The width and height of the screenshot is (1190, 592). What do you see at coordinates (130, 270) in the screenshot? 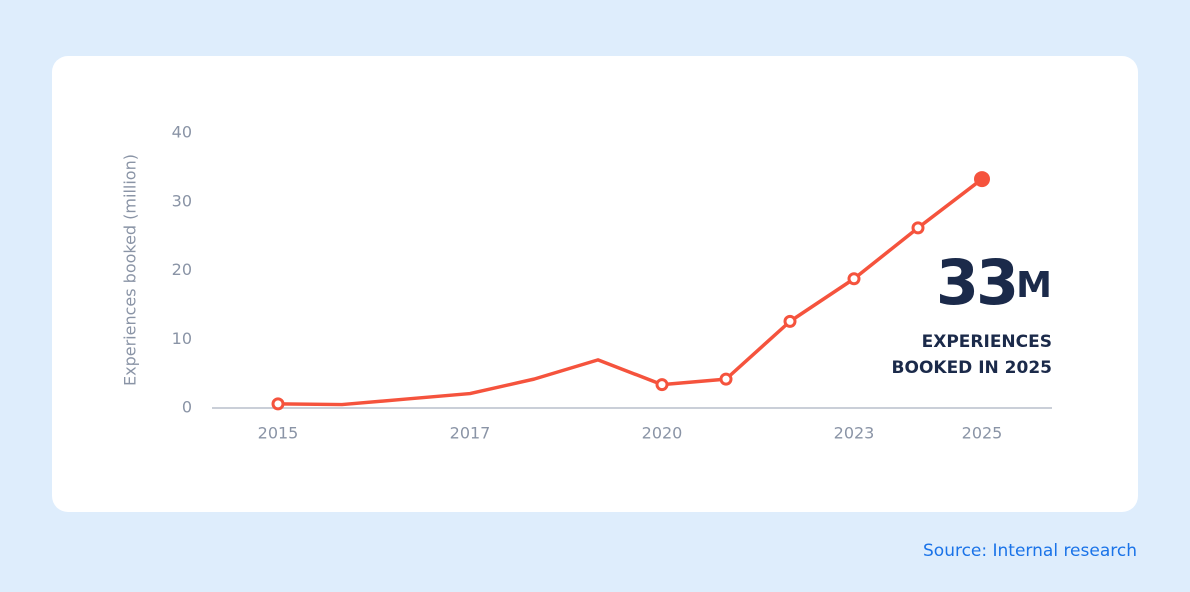
I see `y-axis-label: Experiences booked (million)` at bounding box center [130, 270].